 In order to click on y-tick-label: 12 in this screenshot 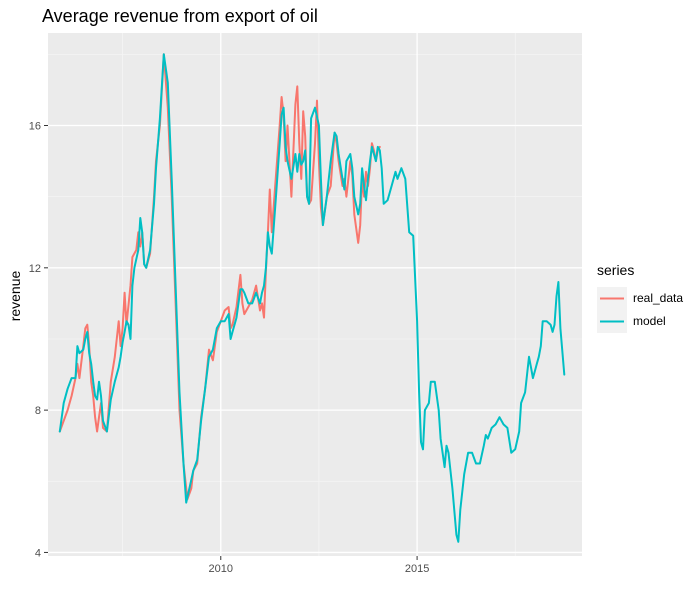, I will do `click(35, 269)`.